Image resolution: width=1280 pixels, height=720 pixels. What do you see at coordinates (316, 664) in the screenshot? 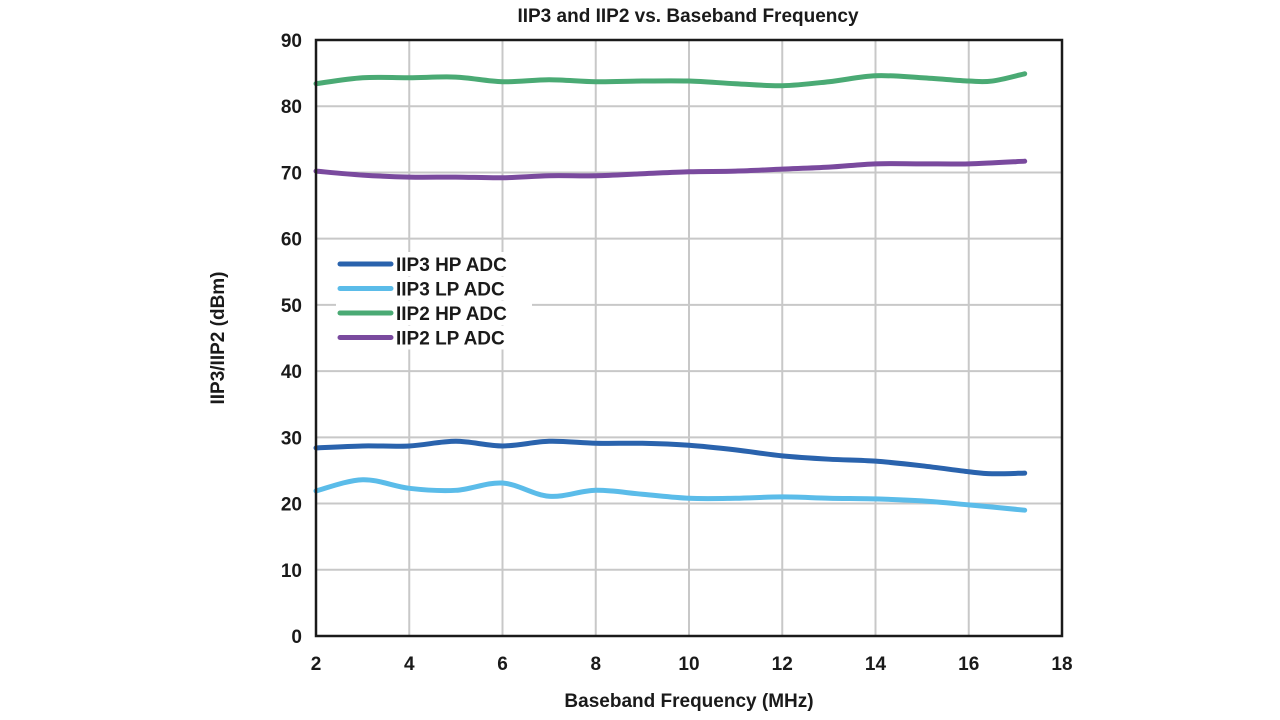
I see `x-tick-label: 2` at bounding box center [316, 664].